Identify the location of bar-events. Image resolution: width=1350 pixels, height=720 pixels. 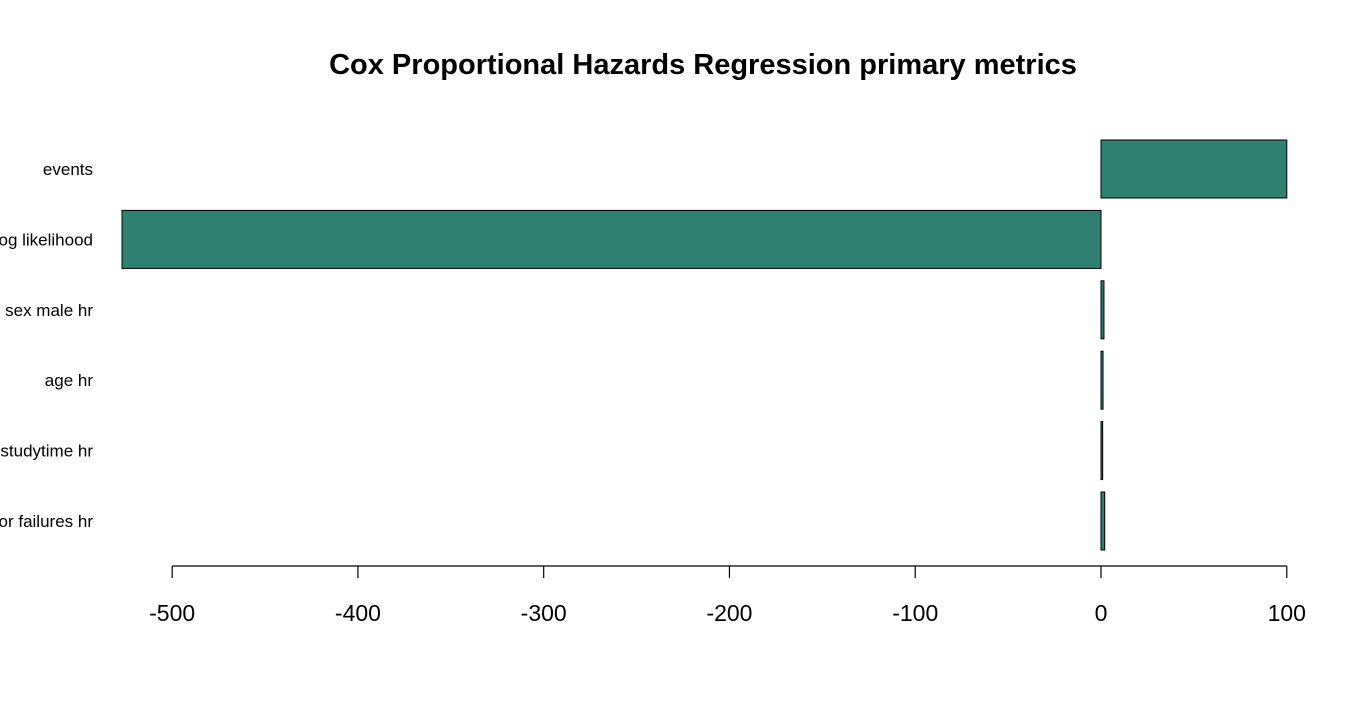
(1194, 169).